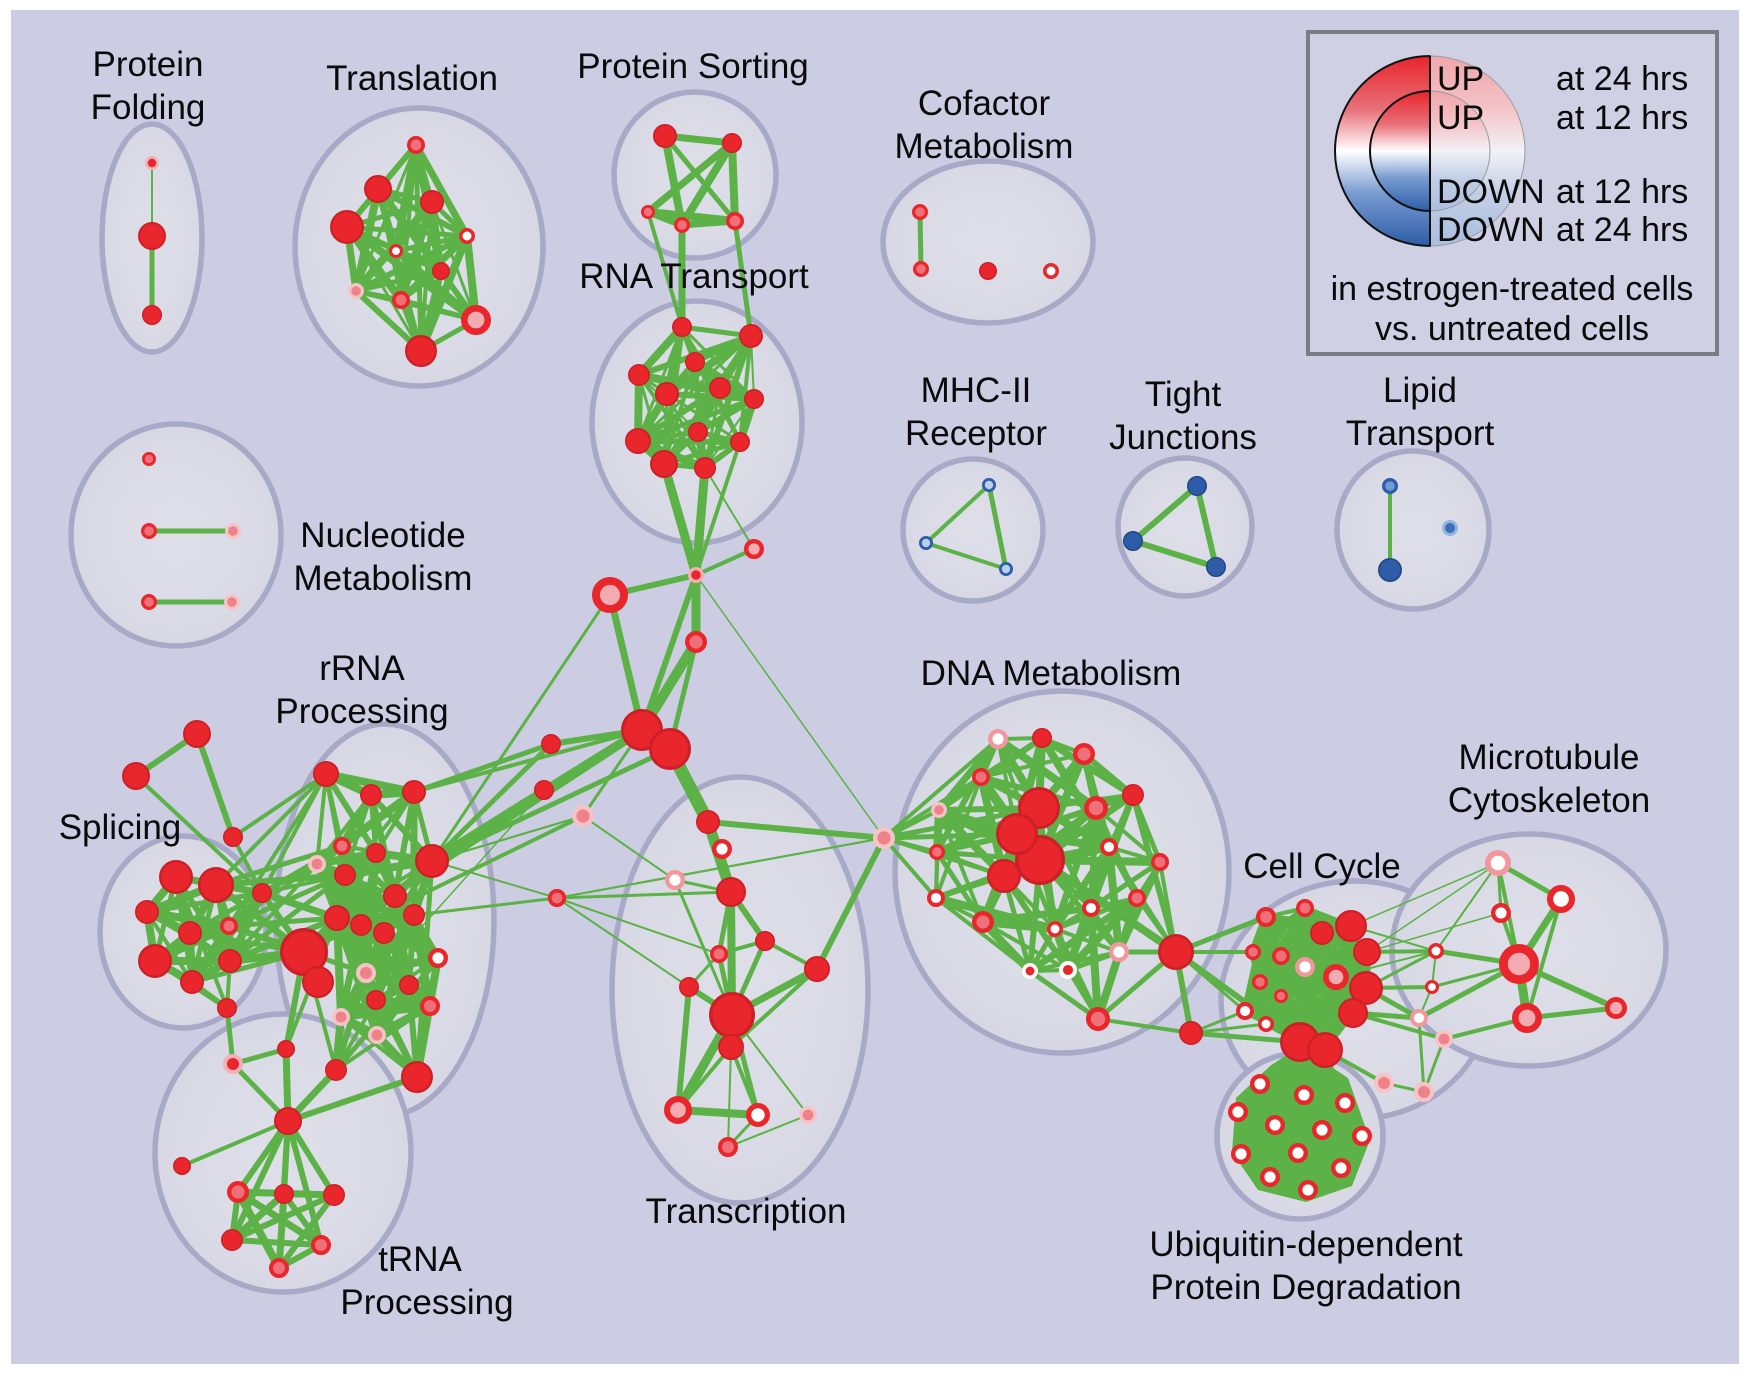 This screenshot has height=1376, width=1750. I want to click on svg-text: Receptor, so click(976, 433).